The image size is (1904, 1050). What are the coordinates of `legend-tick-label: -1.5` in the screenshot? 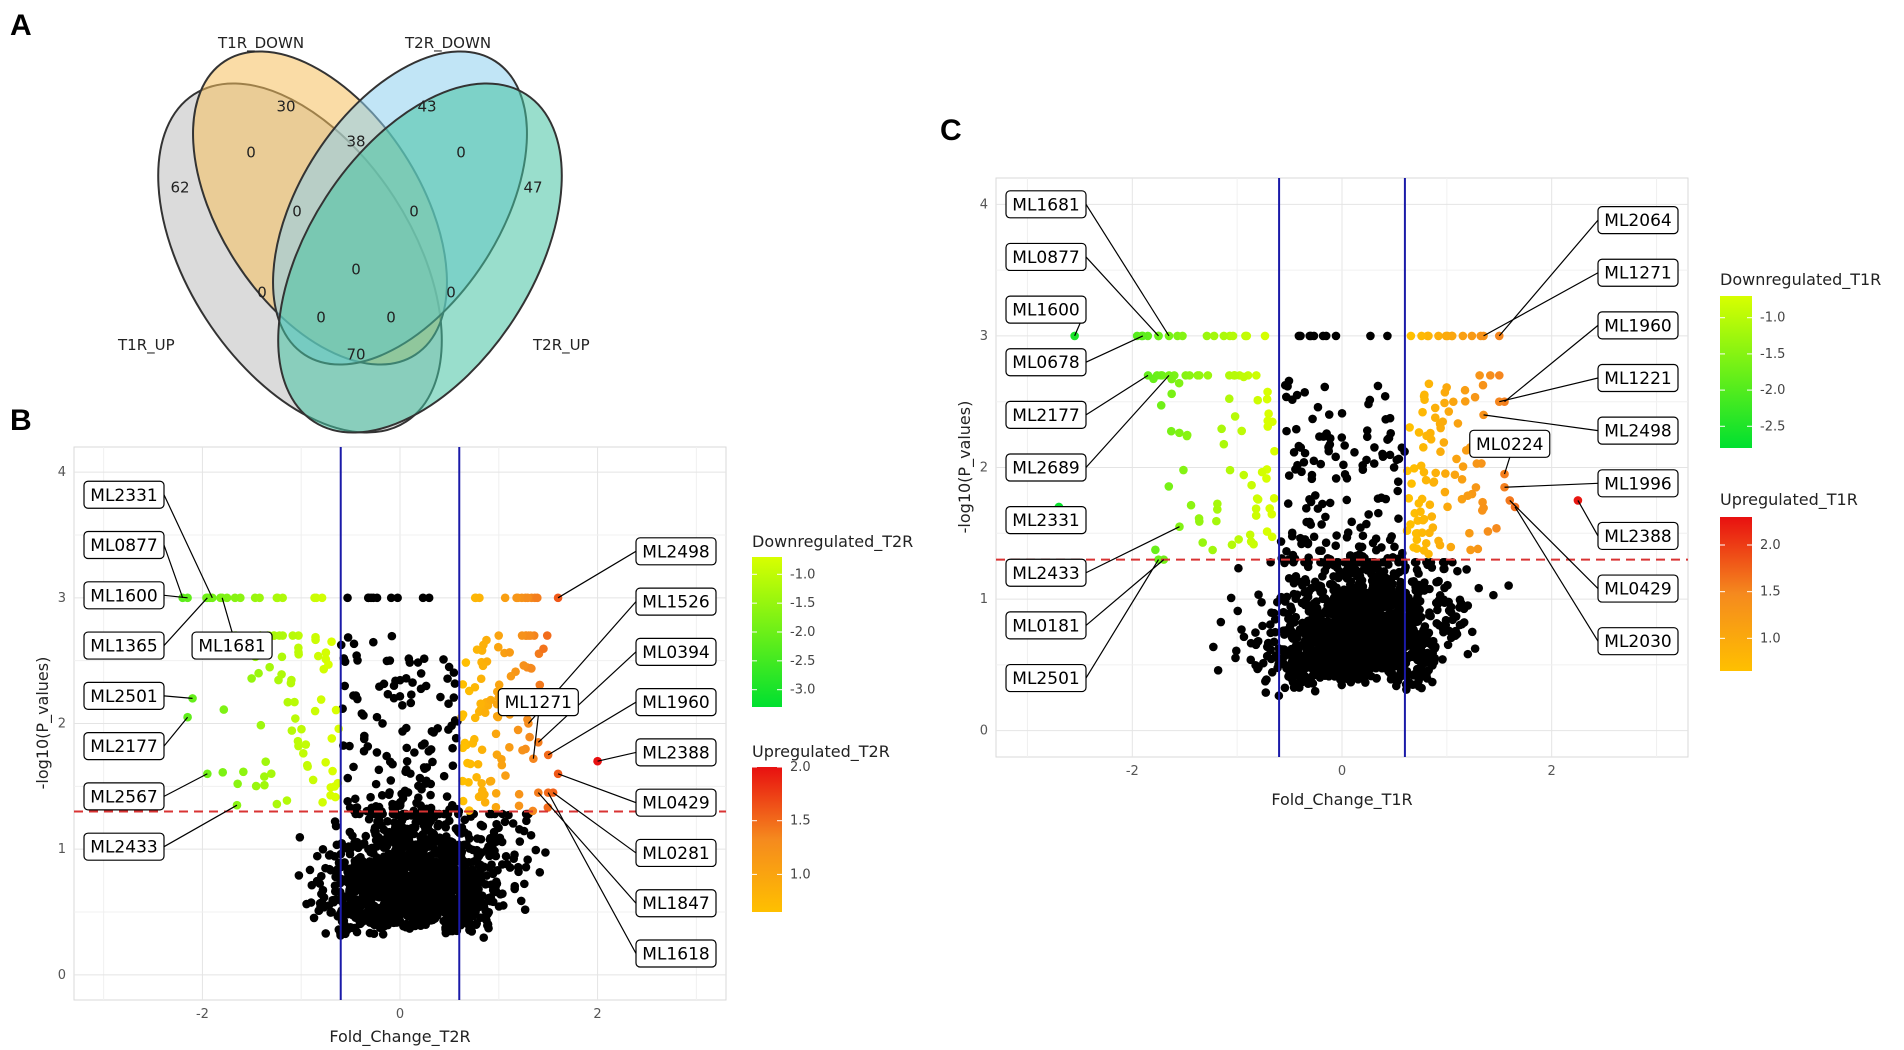 It's located at (802, 603).